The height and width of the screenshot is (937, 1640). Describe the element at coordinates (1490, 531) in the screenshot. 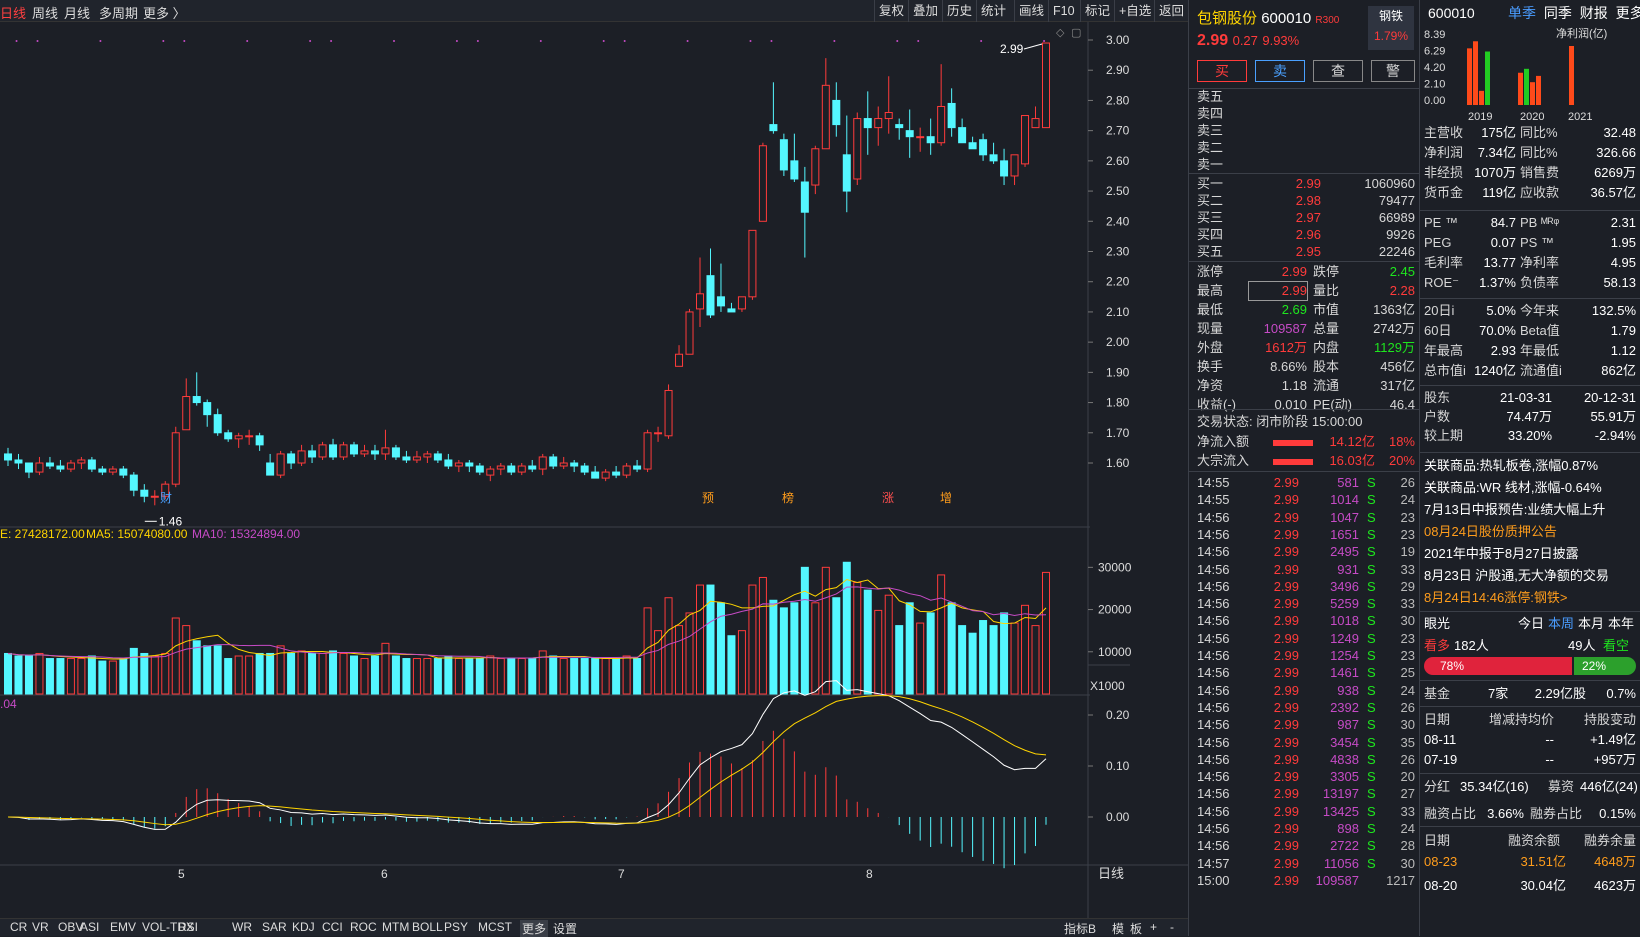

I see `news-item: 08月24日股份质押公告` at that location.